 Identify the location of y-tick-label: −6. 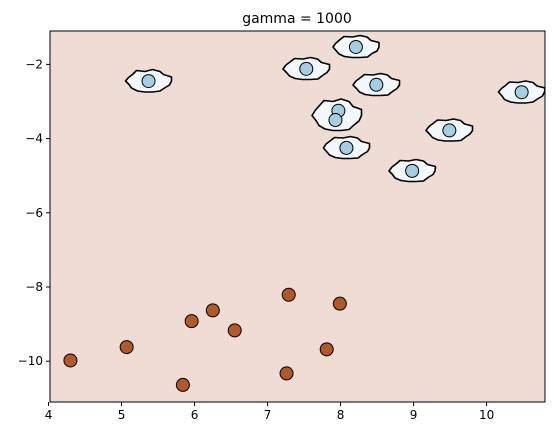
(34, 213).